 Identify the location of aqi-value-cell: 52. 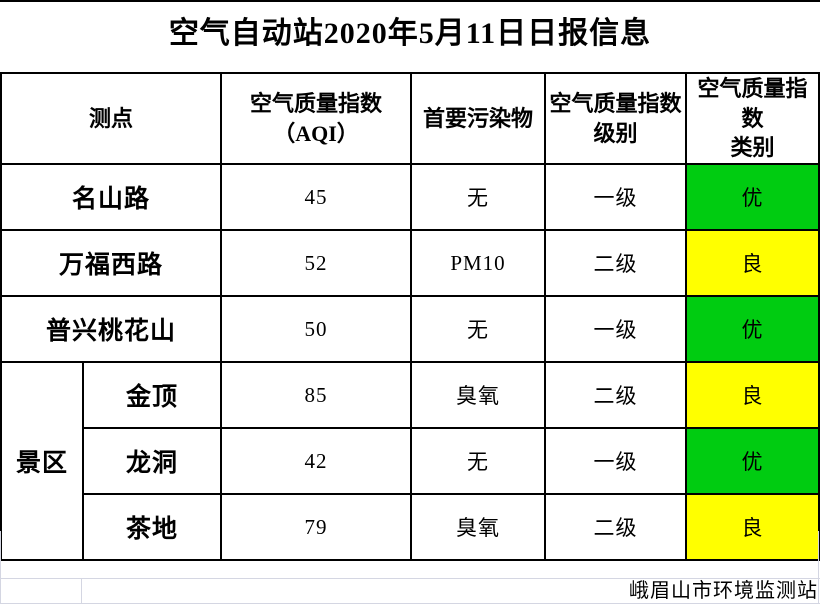
(316, 263).